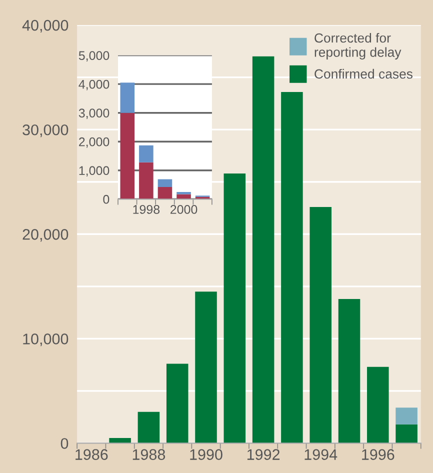 The width and height of the screenshot is (433, 473). I want to click on y-tick-label: 40,000, so click(45, 26).